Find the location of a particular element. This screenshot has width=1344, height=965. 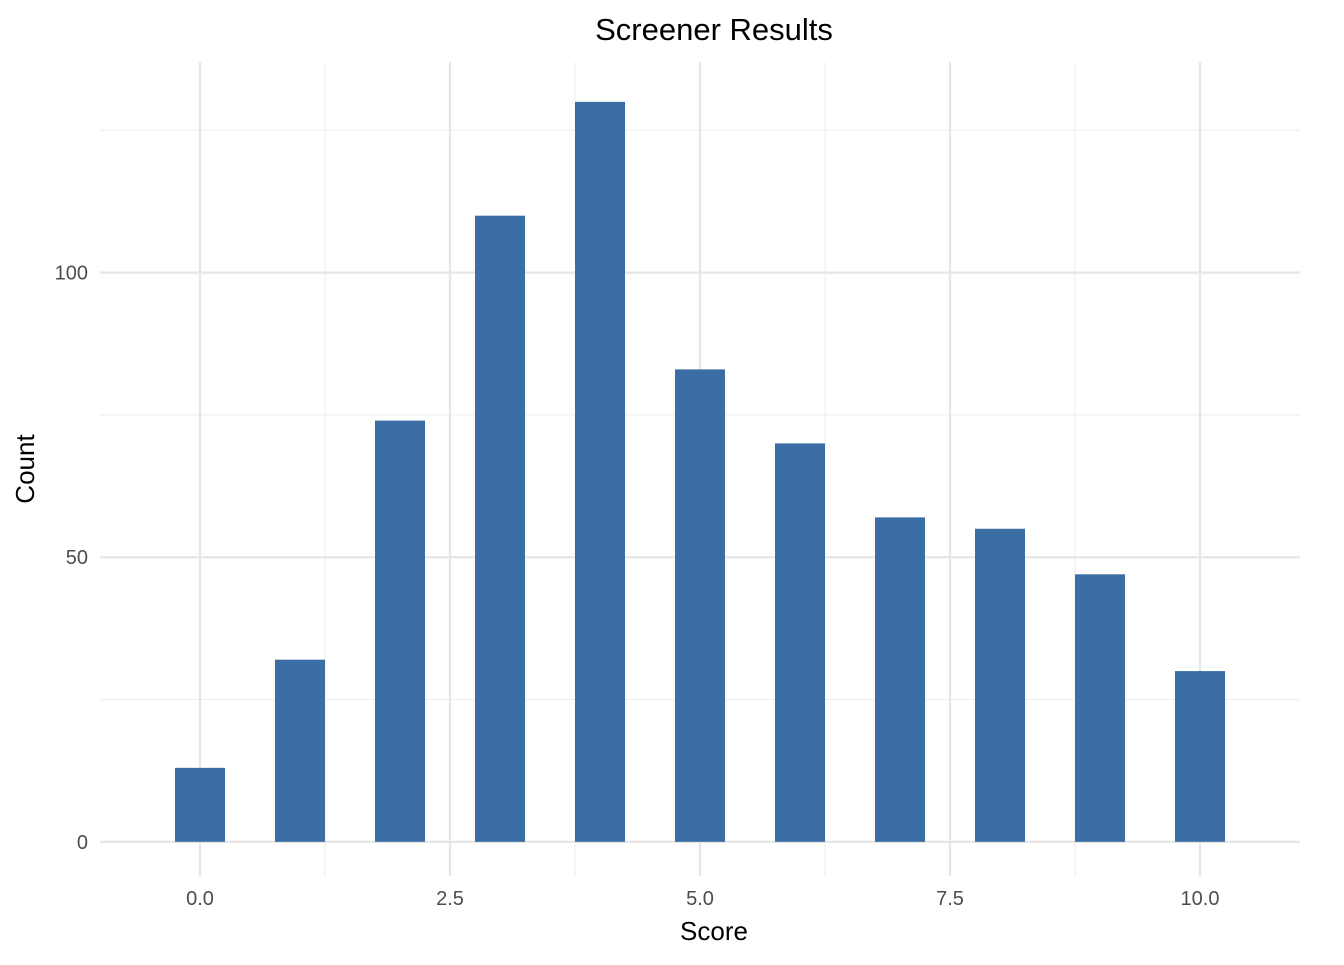

x-tick-label: 5.0 is located at coordinates (700, 899).